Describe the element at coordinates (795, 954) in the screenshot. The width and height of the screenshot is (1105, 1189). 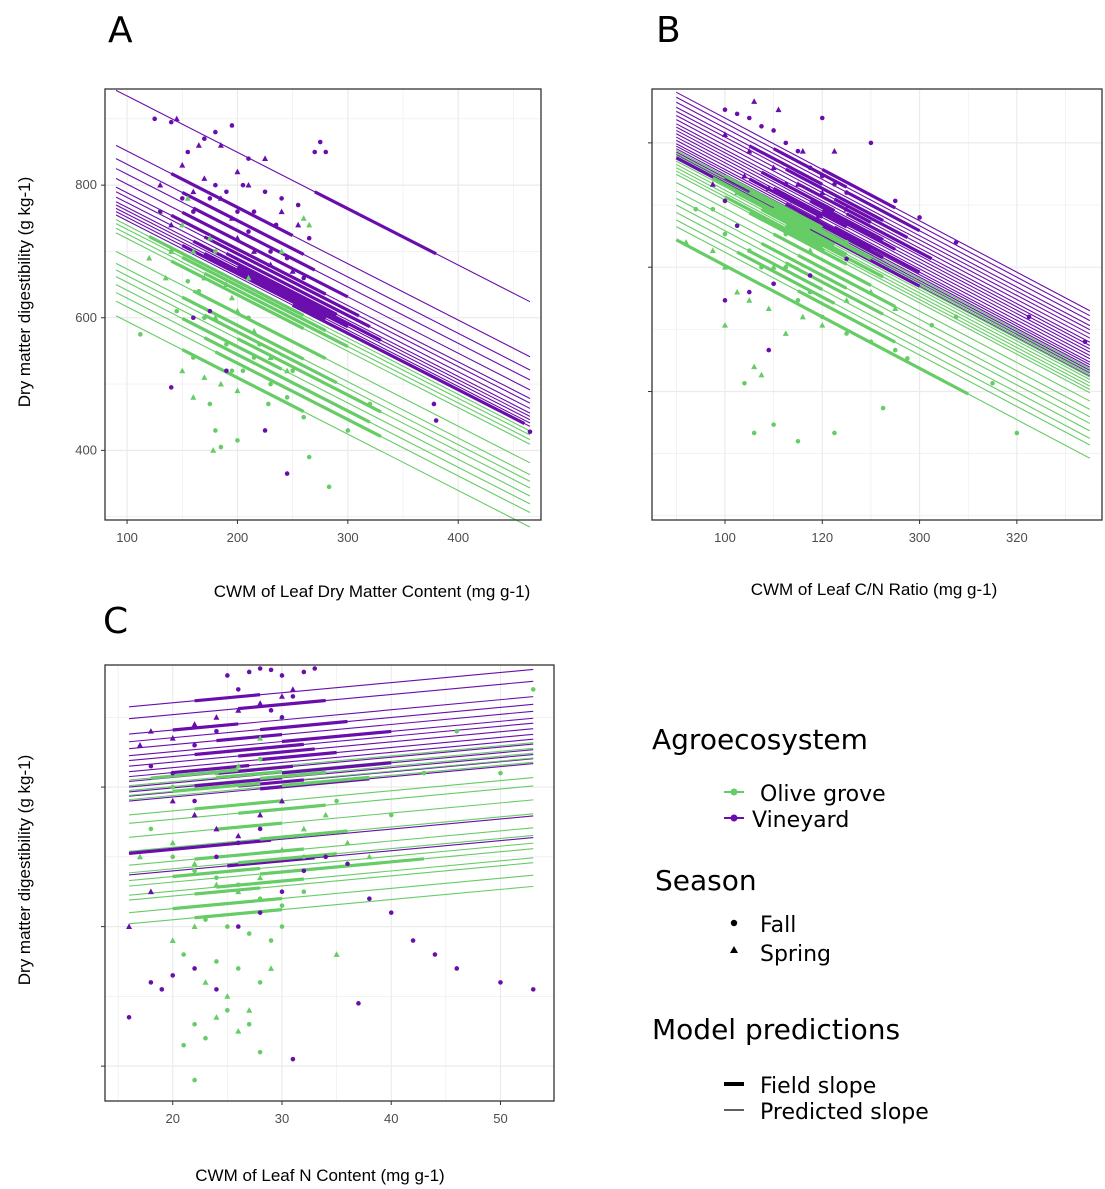
I see `legend-spring-label: Spring` at that location.